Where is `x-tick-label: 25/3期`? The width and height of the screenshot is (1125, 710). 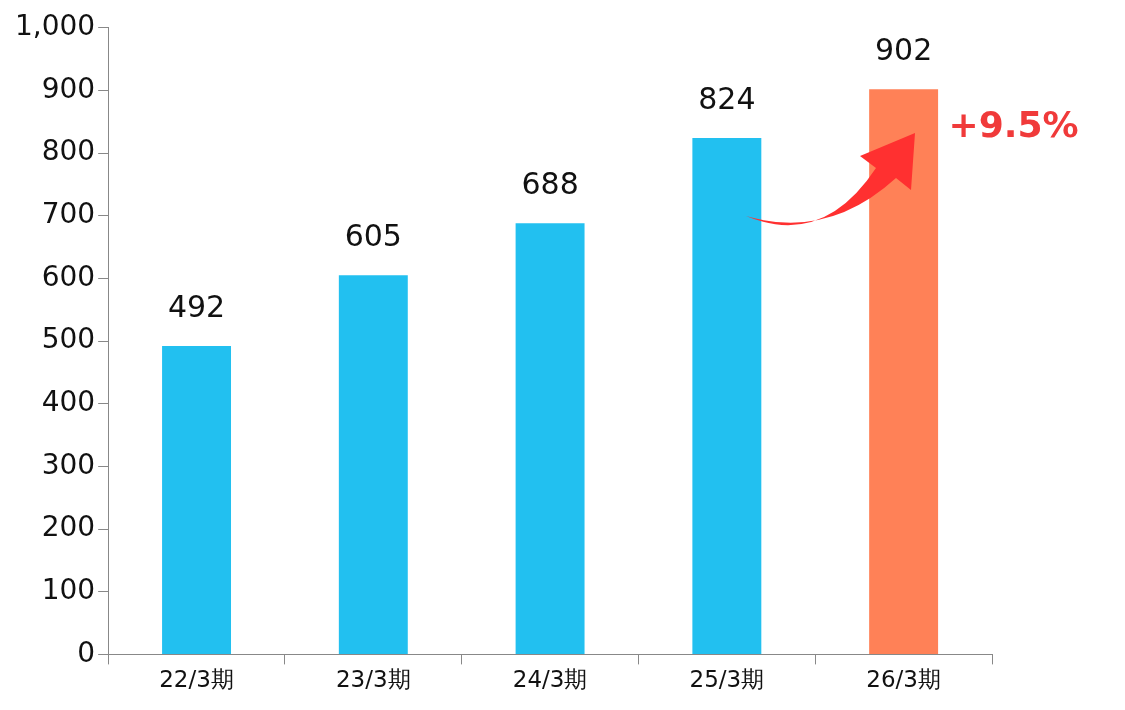 x-tick-label: 25/3期 is located at coordinates (727, 679).